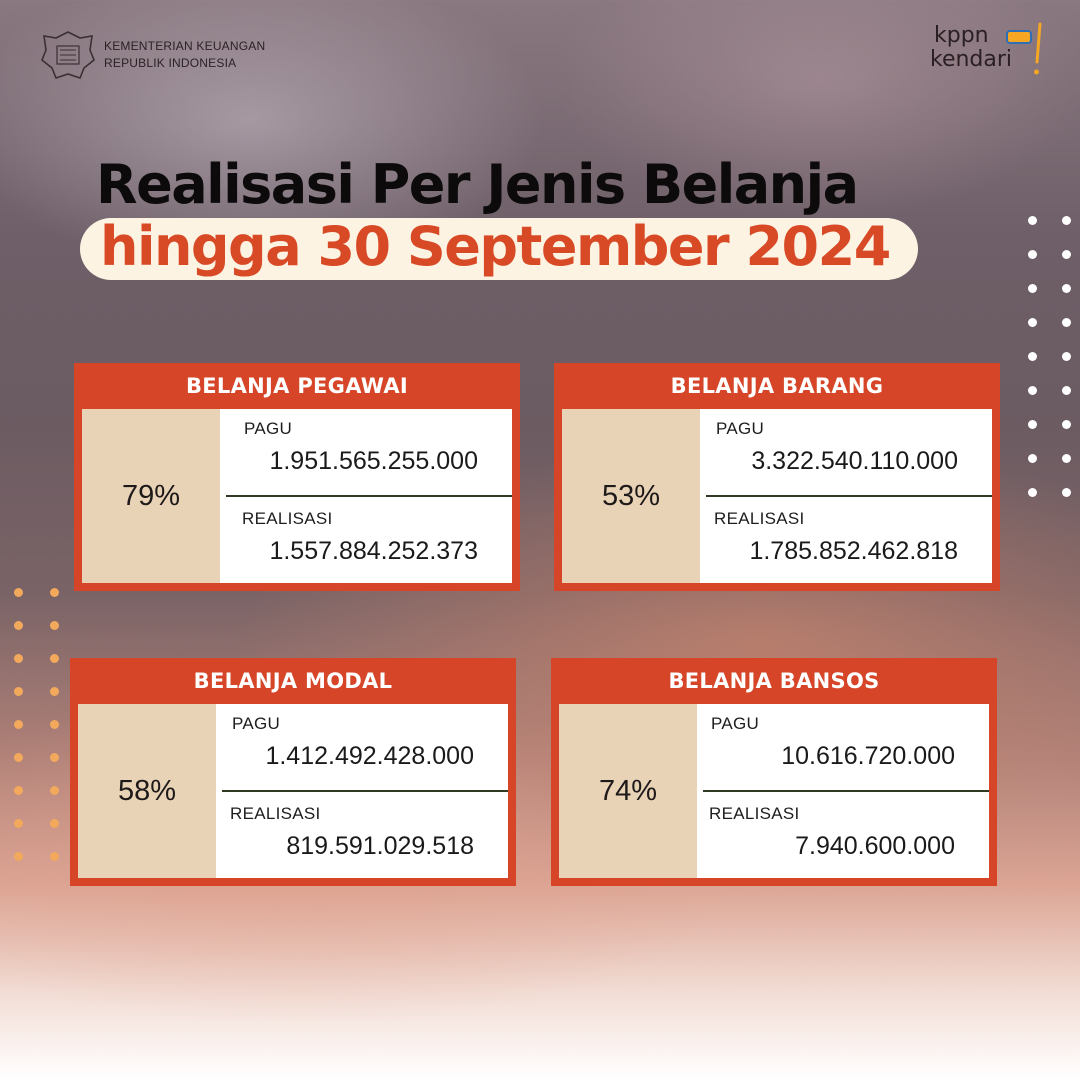 The height and width of the screenshot is (1080, 1080). What do you see at coordinates (1038, 48) in the screenshot?
I see `kppn-accent-stroke-icon` at bounding box center [1038, 48].